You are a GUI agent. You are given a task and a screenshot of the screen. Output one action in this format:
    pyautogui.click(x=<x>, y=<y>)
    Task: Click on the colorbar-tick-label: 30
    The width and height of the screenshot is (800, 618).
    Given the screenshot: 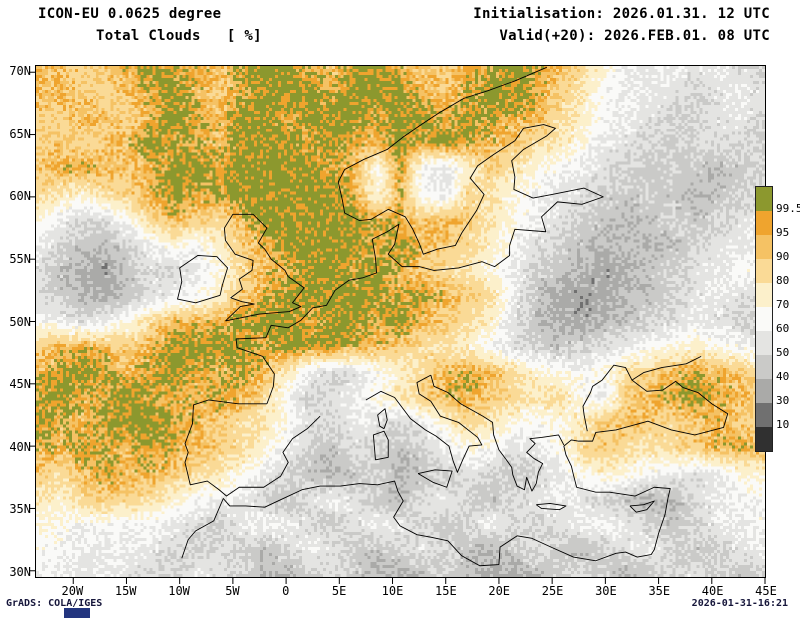 What is the action you would take?
    pyautogui.click(x=783, y=400)
    